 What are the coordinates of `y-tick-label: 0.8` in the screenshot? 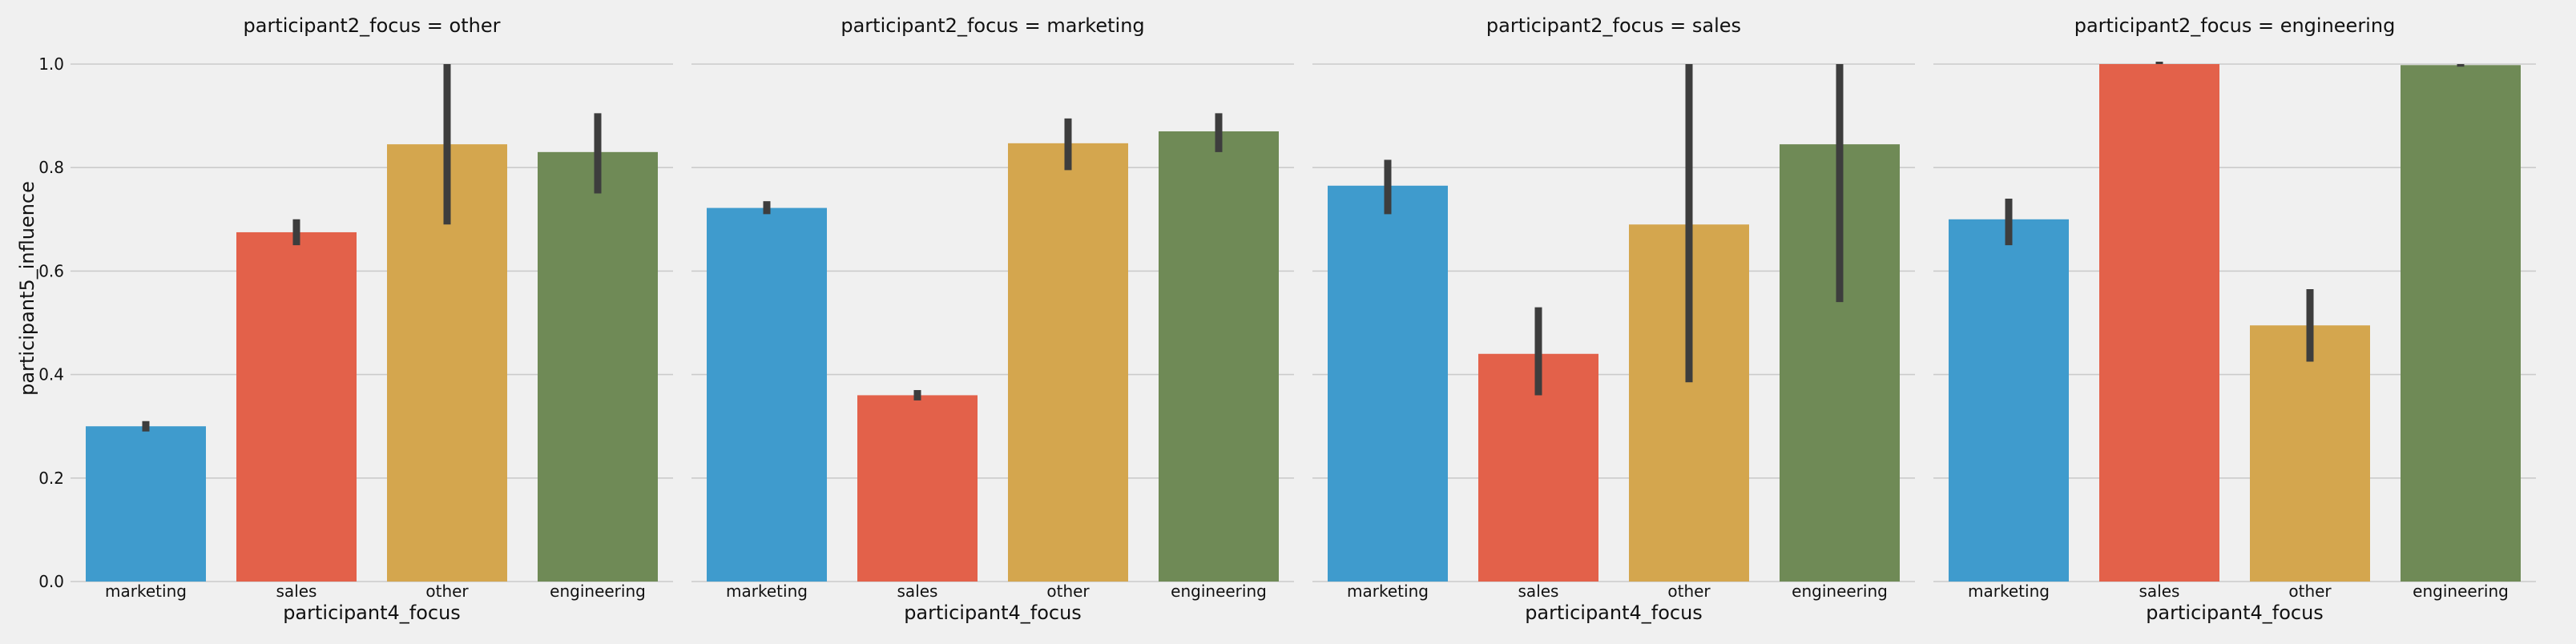 It's located at (51, 167).